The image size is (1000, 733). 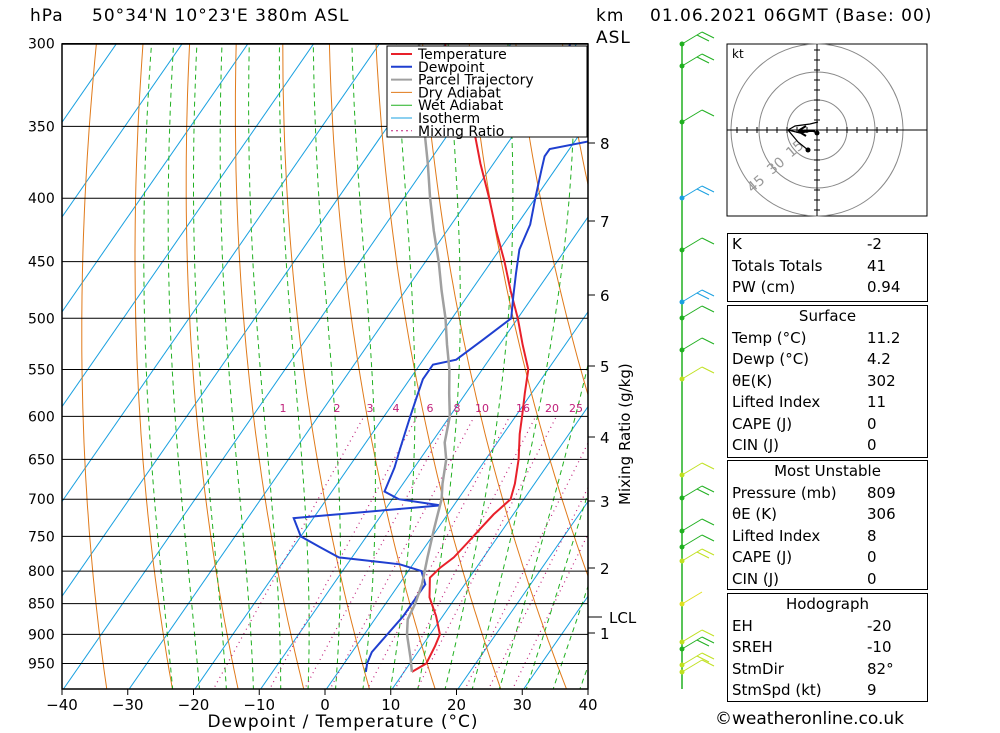 What do you see at coordinates (194, 705) in the screenshot?
I see `x-tick-label: −20` at bounding box center [194, 705].